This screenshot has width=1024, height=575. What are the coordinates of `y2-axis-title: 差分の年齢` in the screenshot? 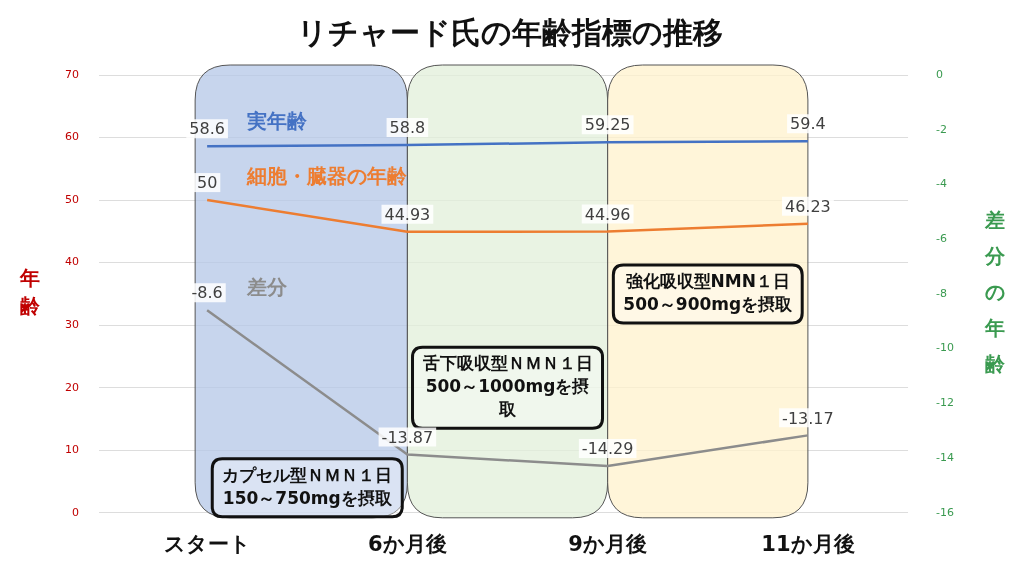 It's located at (995, 292).